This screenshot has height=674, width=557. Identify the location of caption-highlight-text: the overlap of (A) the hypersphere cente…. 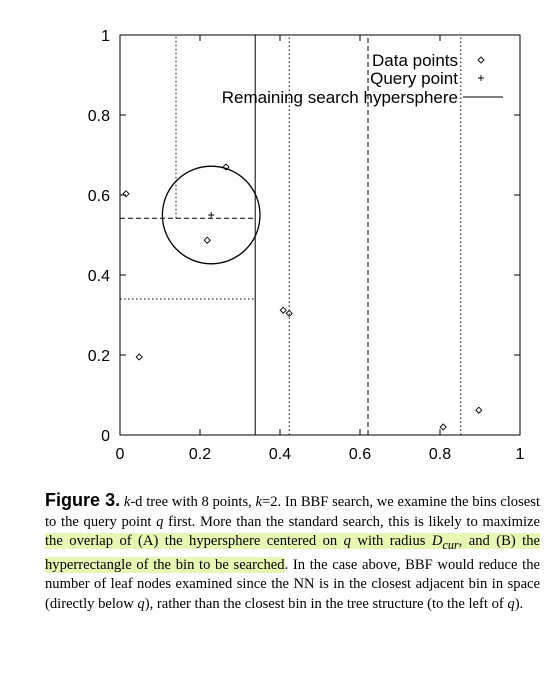
(194, 541).